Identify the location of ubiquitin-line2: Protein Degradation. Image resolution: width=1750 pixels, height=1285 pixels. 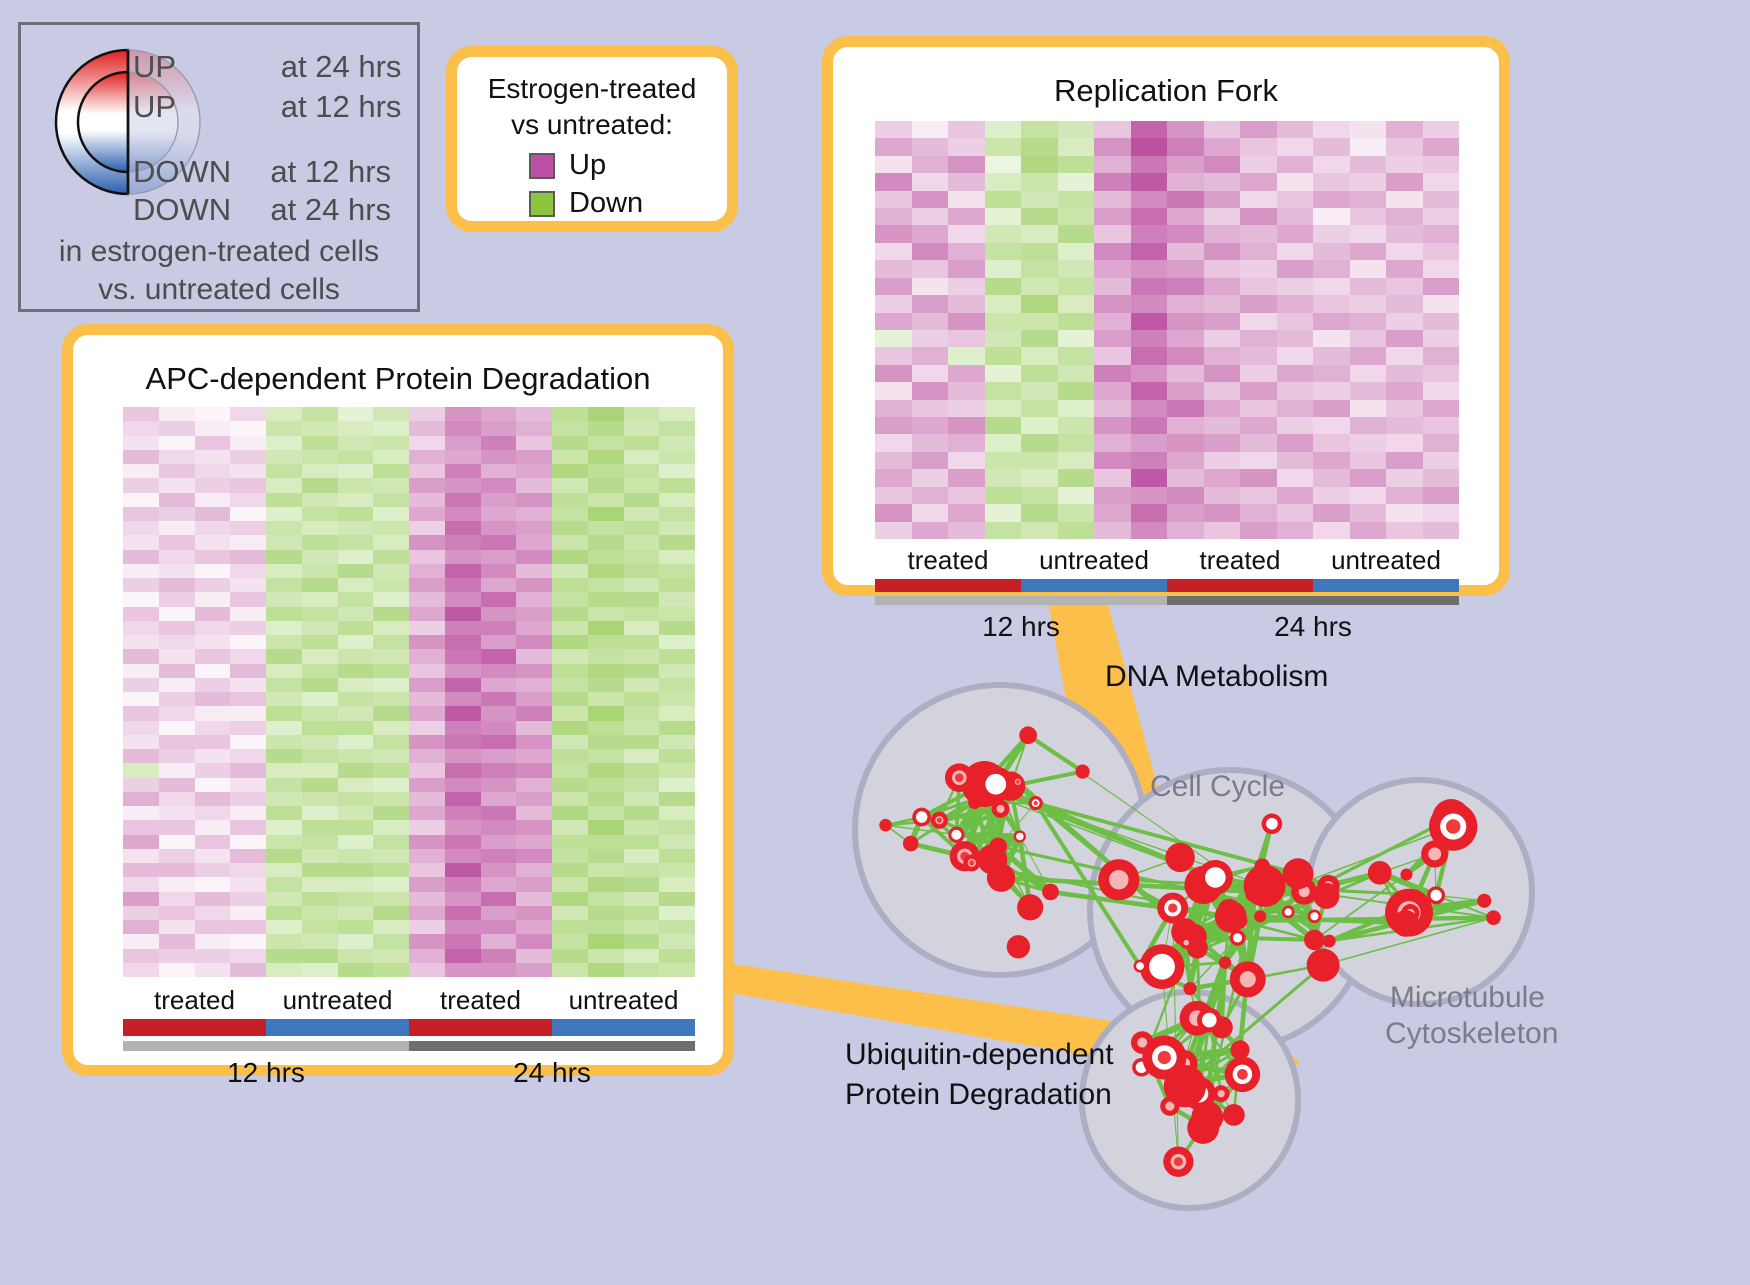
(979, 1095).